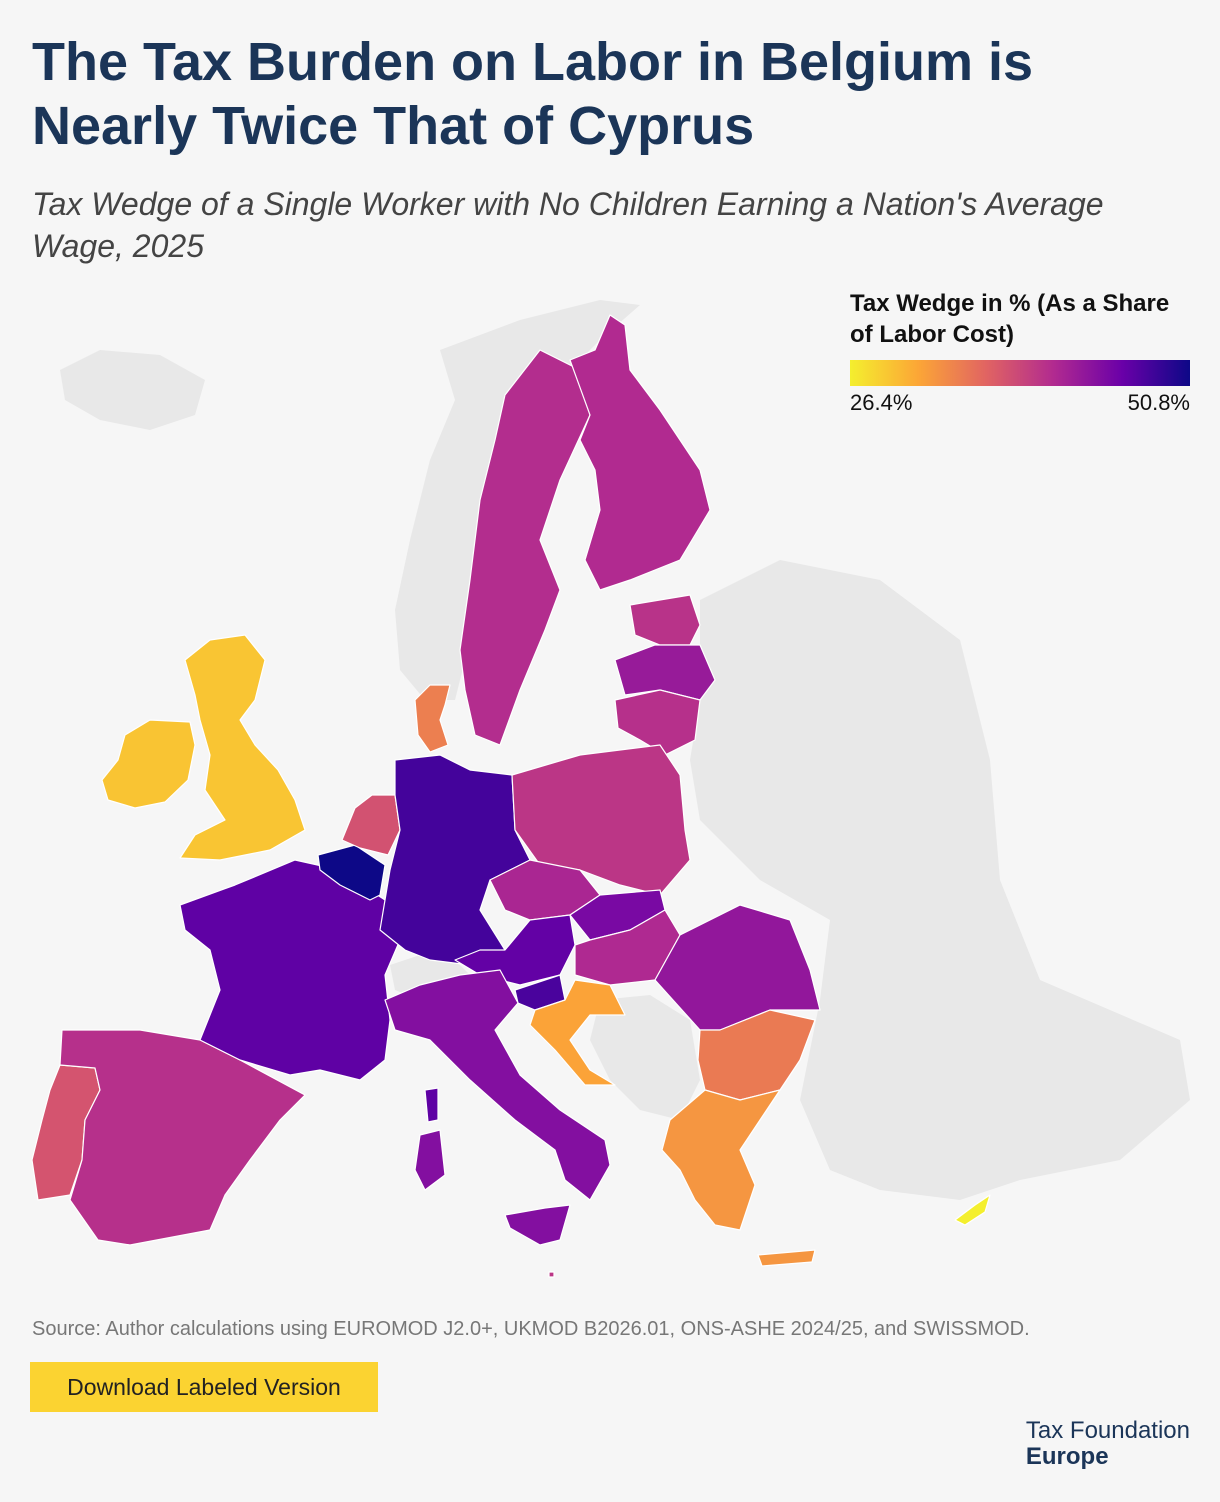 The width and height of the screenshot is (1220, 1502). What do you see at coordinates (881, 402) in the screenshot?
I see `legend-min-label: 26.4%` at bounding box center [881, 402].